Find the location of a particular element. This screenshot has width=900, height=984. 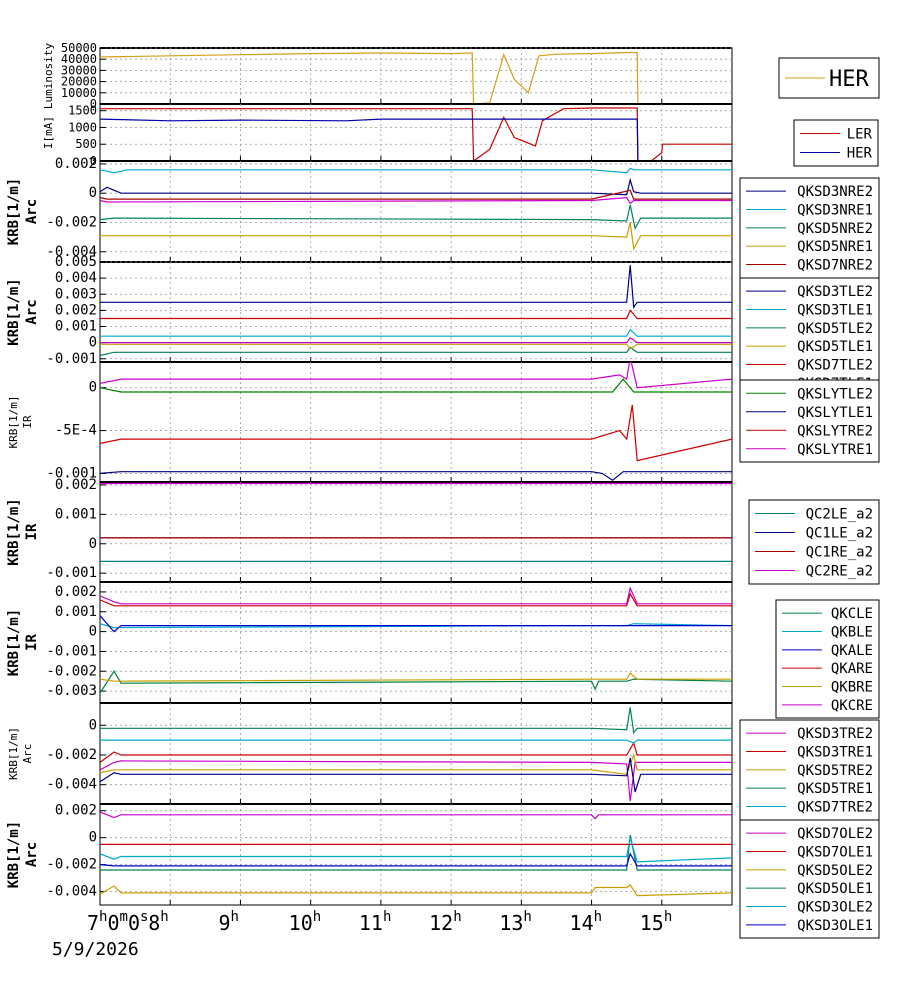

legend-label: LER is located at coordinates (860, 135).